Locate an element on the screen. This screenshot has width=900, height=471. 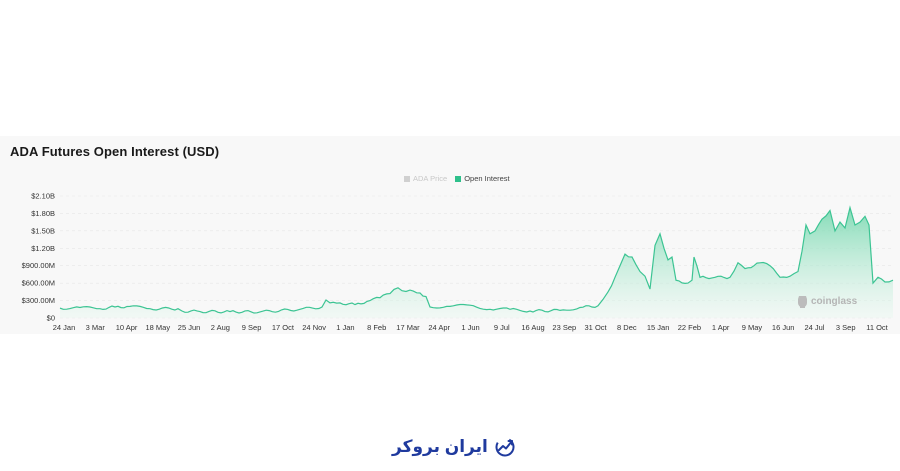
y-tick-label: $1.80B is located at coordinates (43, 213).